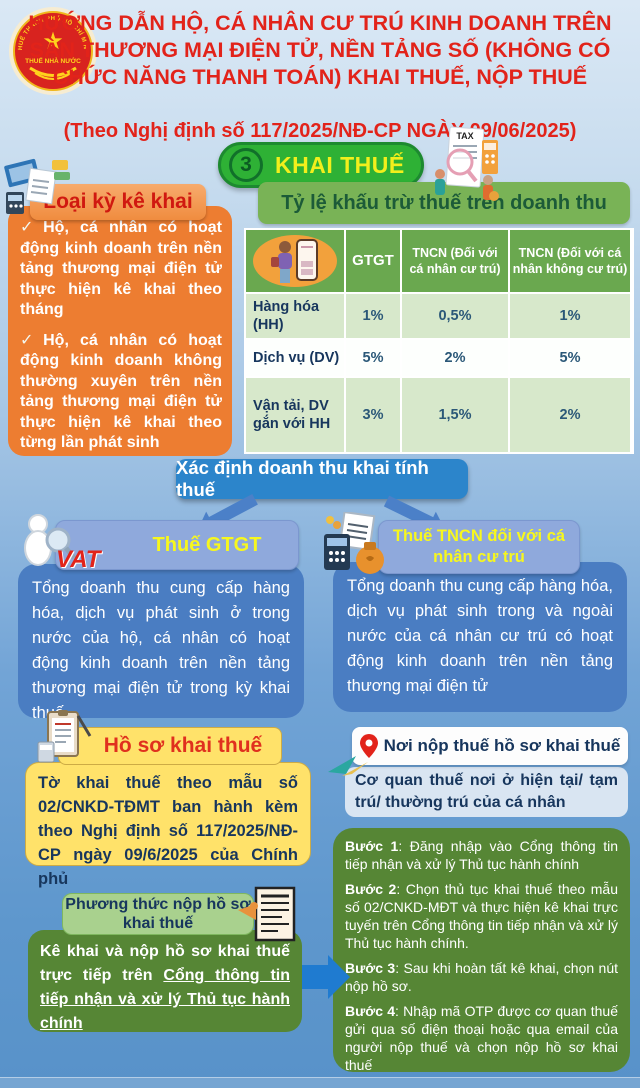 The image size is (640, 1088). What do you see at coordinates (295, 358) in the screenshot?
I see `row-label: Dịch vụ (DV)` at bounding box center [295, 358].